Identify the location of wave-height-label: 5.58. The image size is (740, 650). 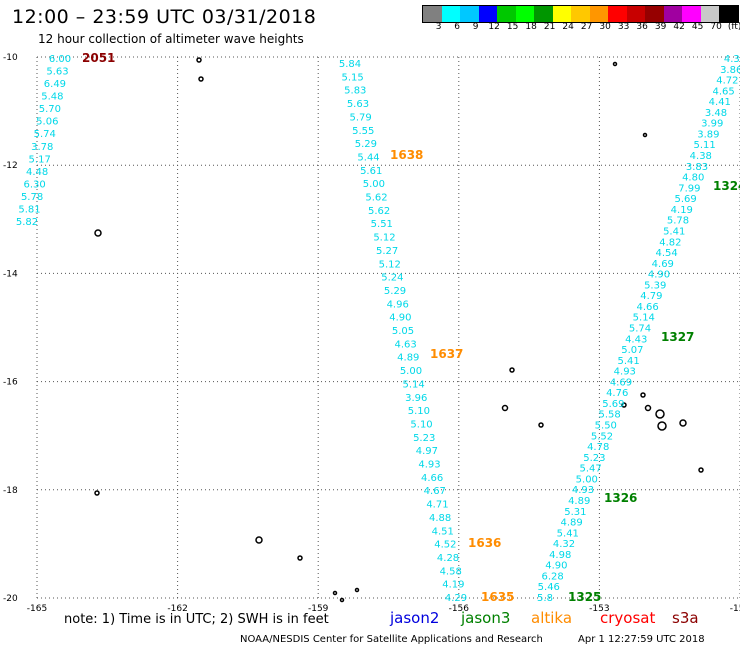
(609, 415).